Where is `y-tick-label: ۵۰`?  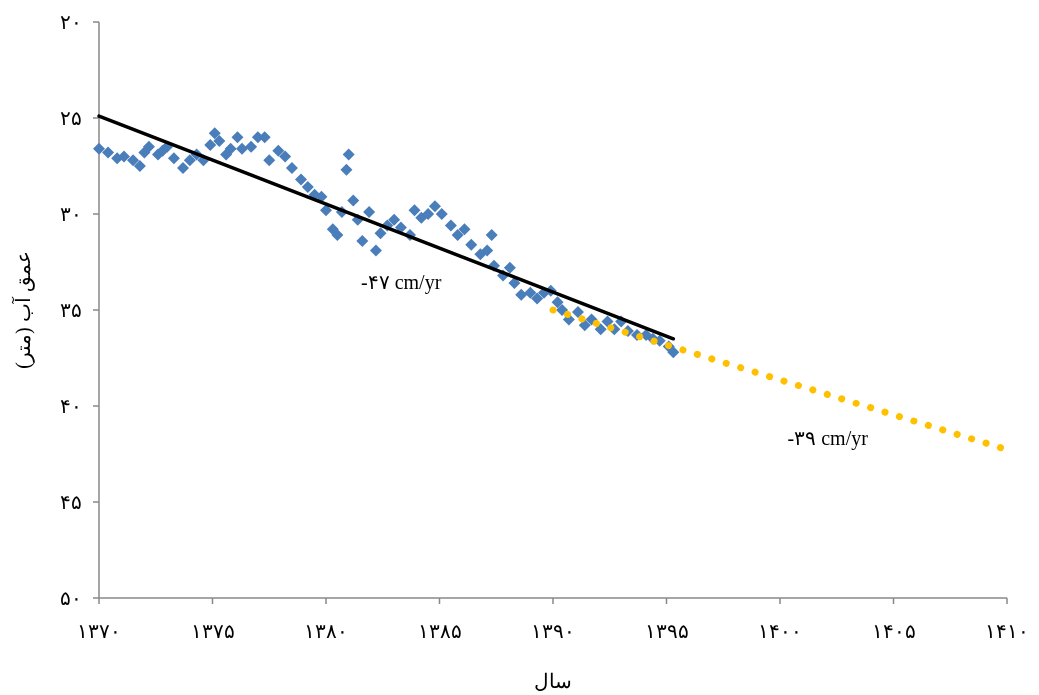
y-tick-label: ۵۰ is located at coordinates (71, 598).